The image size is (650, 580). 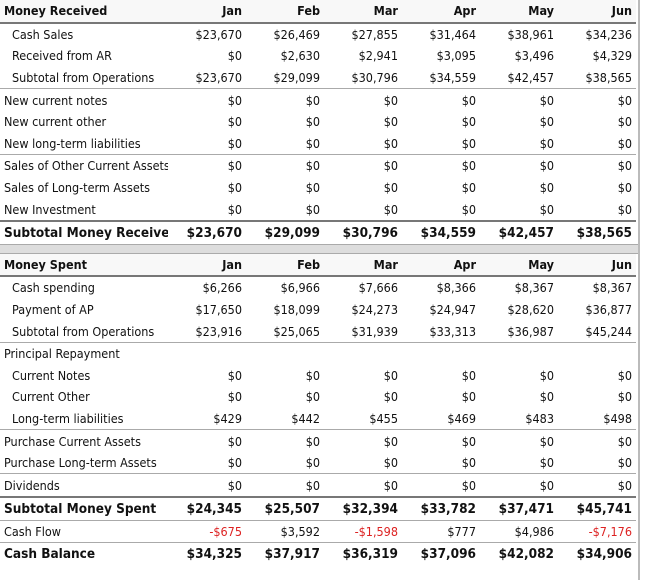 I want to click on section-gap, so click(x=319, y=248).